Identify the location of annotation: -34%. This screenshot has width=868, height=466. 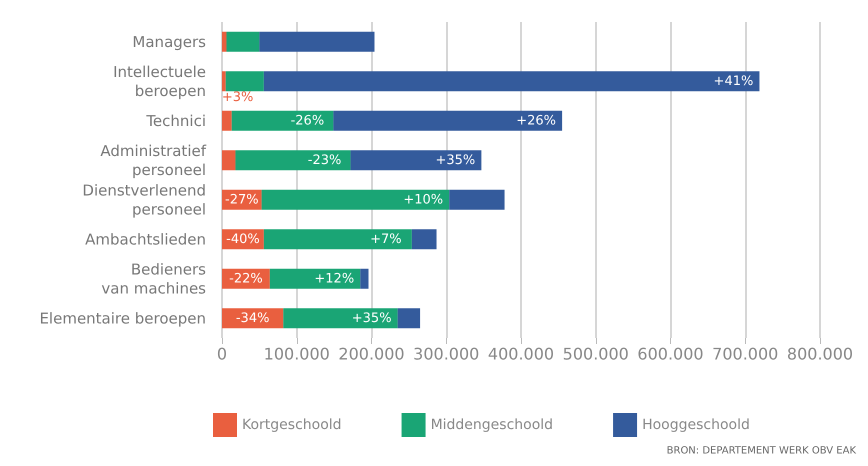
(253, 318).